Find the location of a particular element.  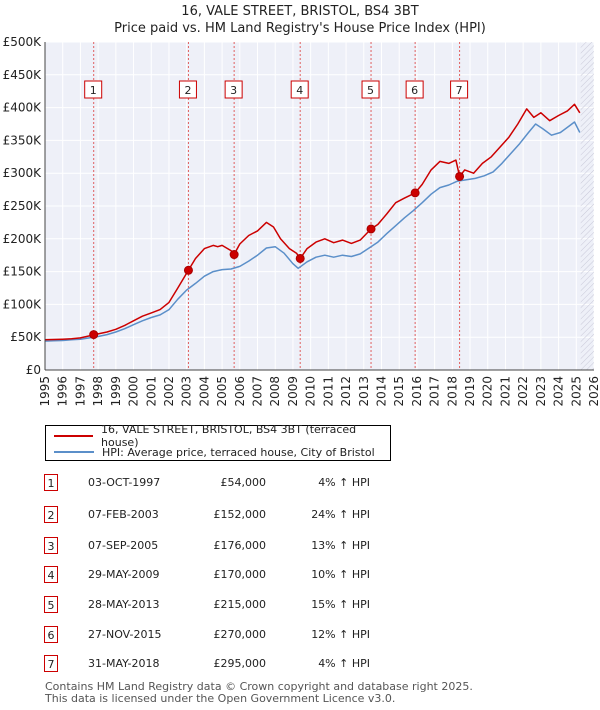

x-tick-label: 2010 is located at coordinates (311, 391).